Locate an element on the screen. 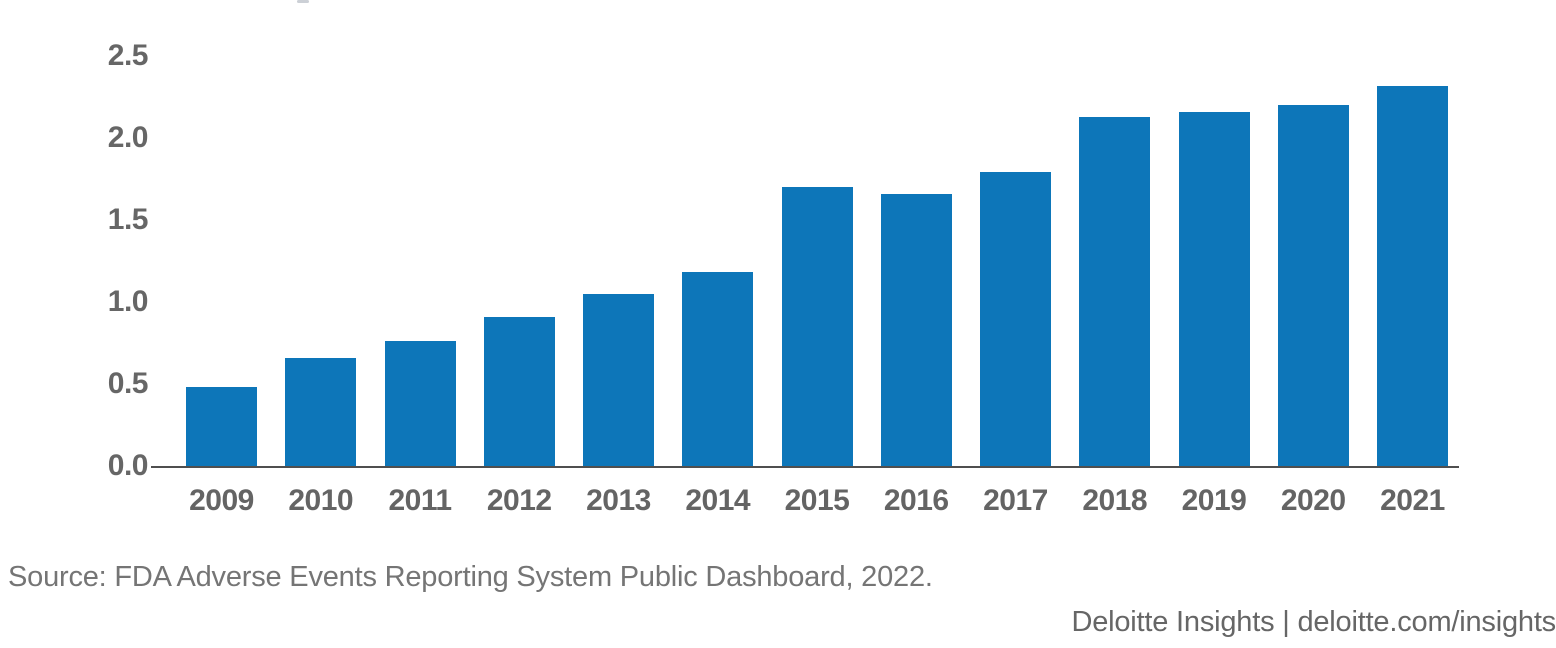 This screenshot has width=1556, height=648. x-tick-label: 2017 is located at coordinates (1015, 500).